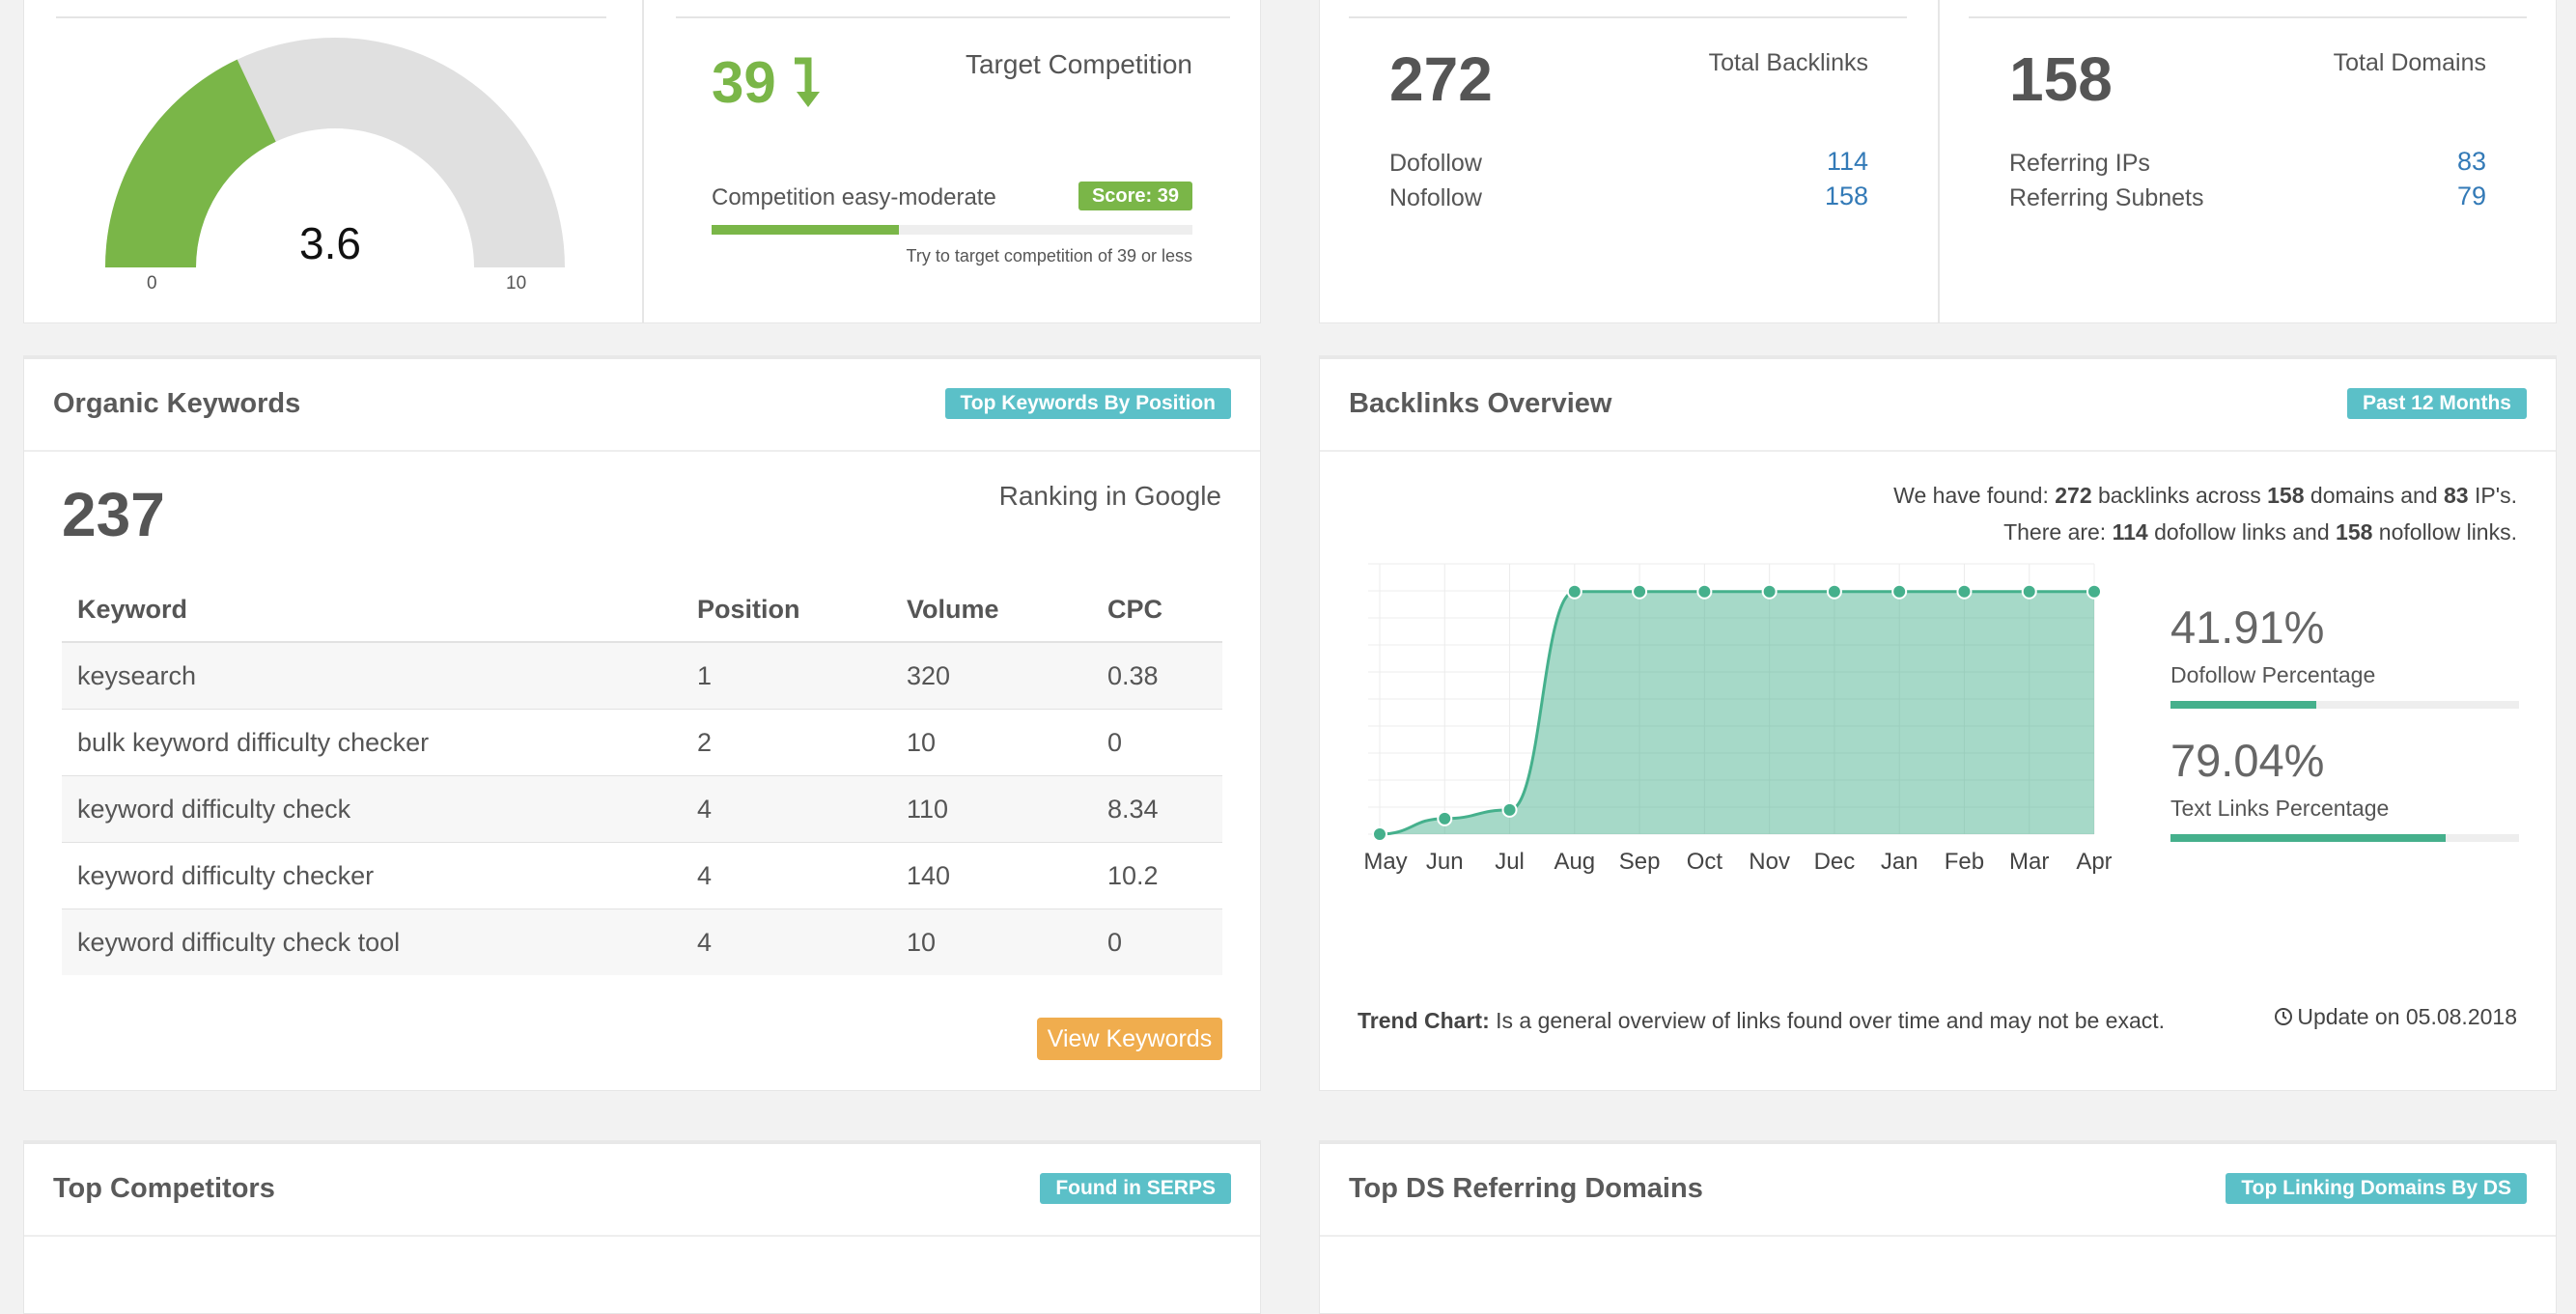 The width and height of the screenshot is (2576, 1314). I want to click on dofollow-count: 114, so click(1847, 161).